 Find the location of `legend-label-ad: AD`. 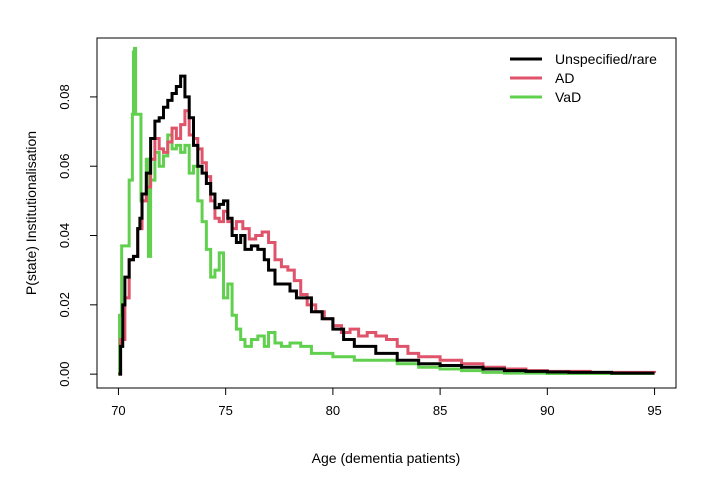

legend-label-ad: AD is located at coordinates (564, 78).